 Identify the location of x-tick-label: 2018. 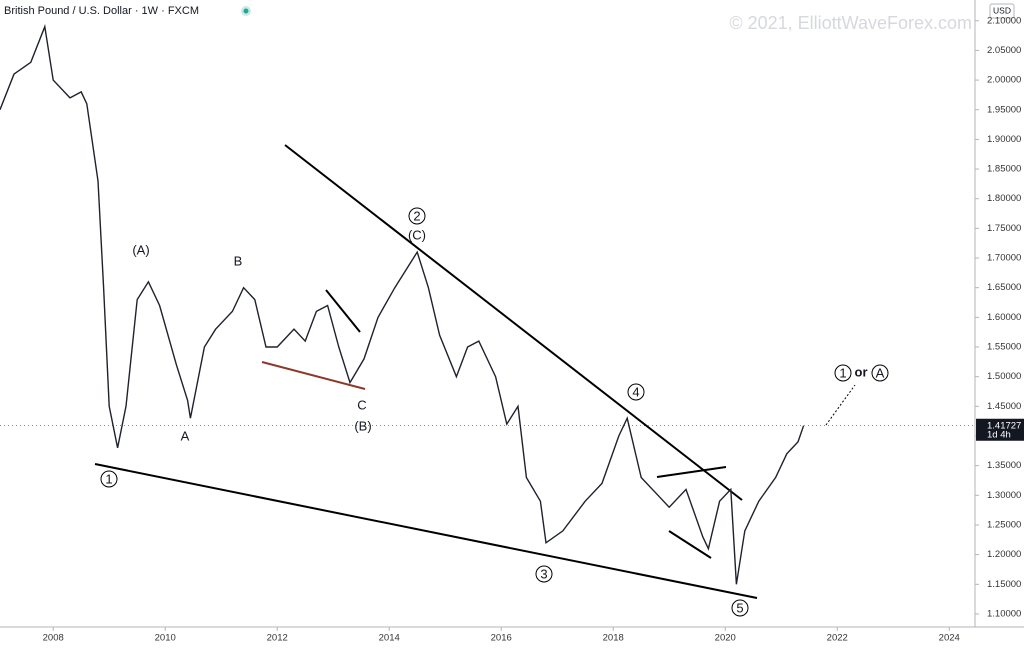
(613, 638).